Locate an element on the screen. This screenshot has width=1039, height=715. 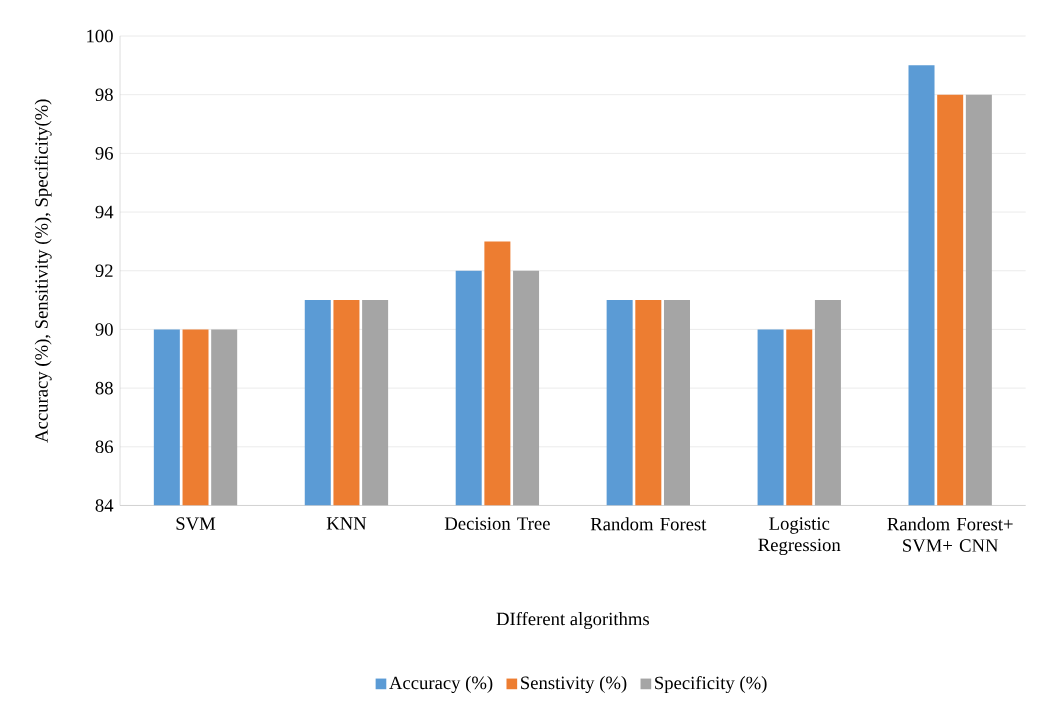
legend-label: Senstivity (%) is located at coordinates (574, 685).